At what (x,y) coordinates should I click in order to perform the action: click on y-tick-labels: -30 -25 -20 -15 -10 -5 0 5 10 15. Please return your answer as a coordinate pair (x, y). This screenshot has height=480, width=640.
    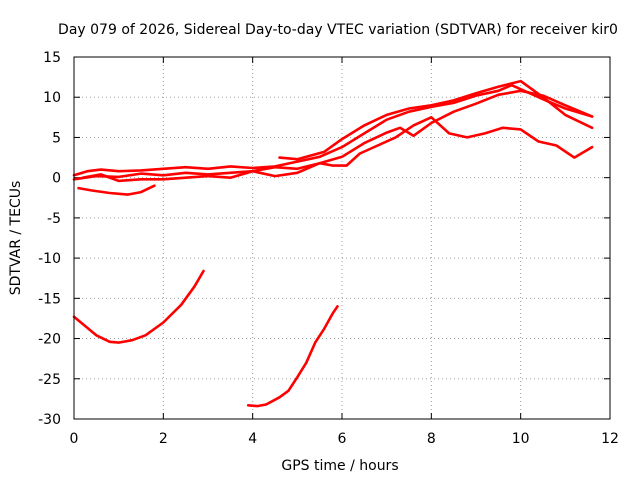
    Looking at the image, I should click on (49, 239).